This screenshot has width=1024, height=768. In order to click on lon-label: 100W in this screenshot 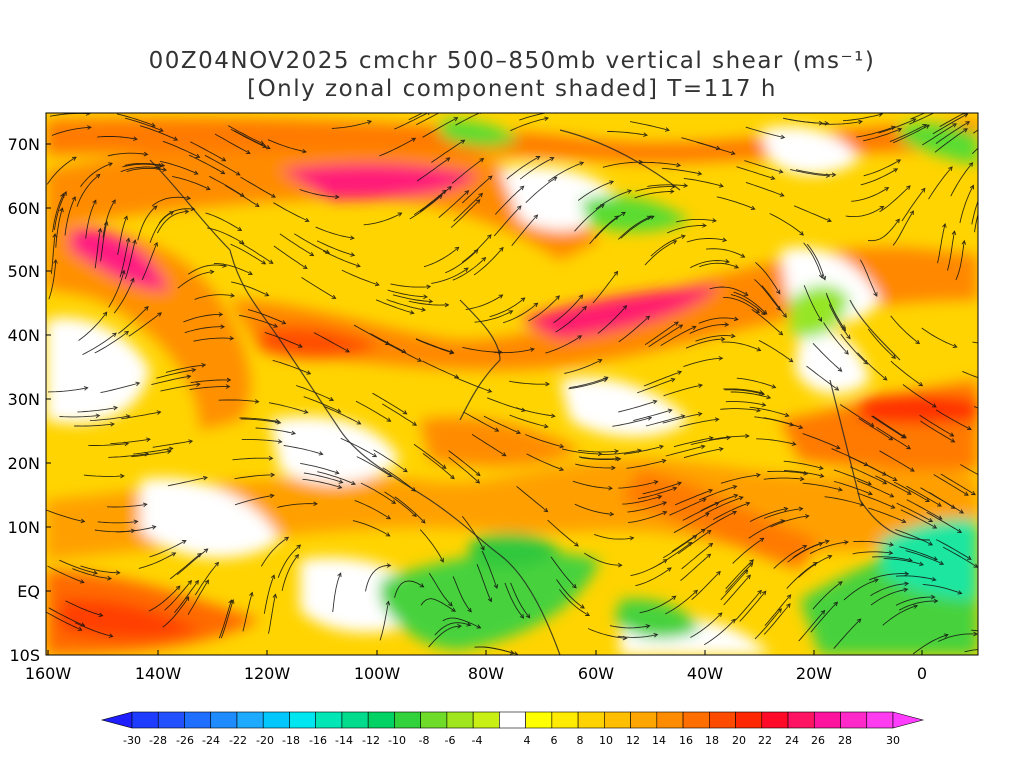, I will do `click(377, 673)`.